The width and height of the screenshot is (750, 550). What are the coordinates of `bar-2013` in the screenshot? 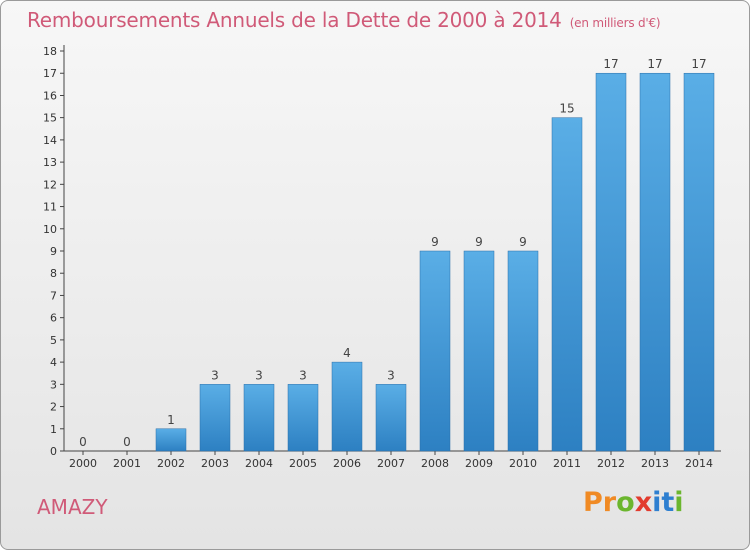 It's located at (655, 262).